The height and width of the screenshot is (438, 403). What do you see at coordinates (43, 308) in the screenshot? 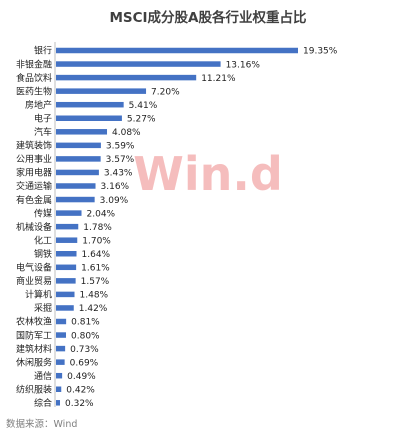
I see `category-label: 采掘` at bounding box center [43, 308].